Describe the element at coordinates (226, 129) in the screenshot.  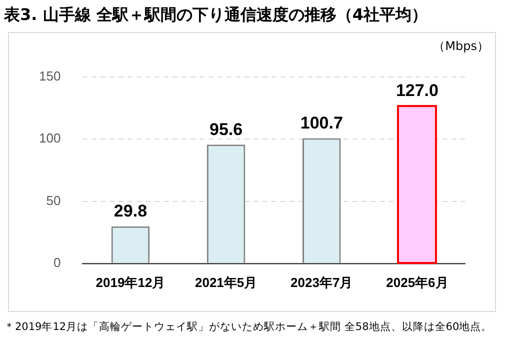
I see `data-label: 95.6` at that location.